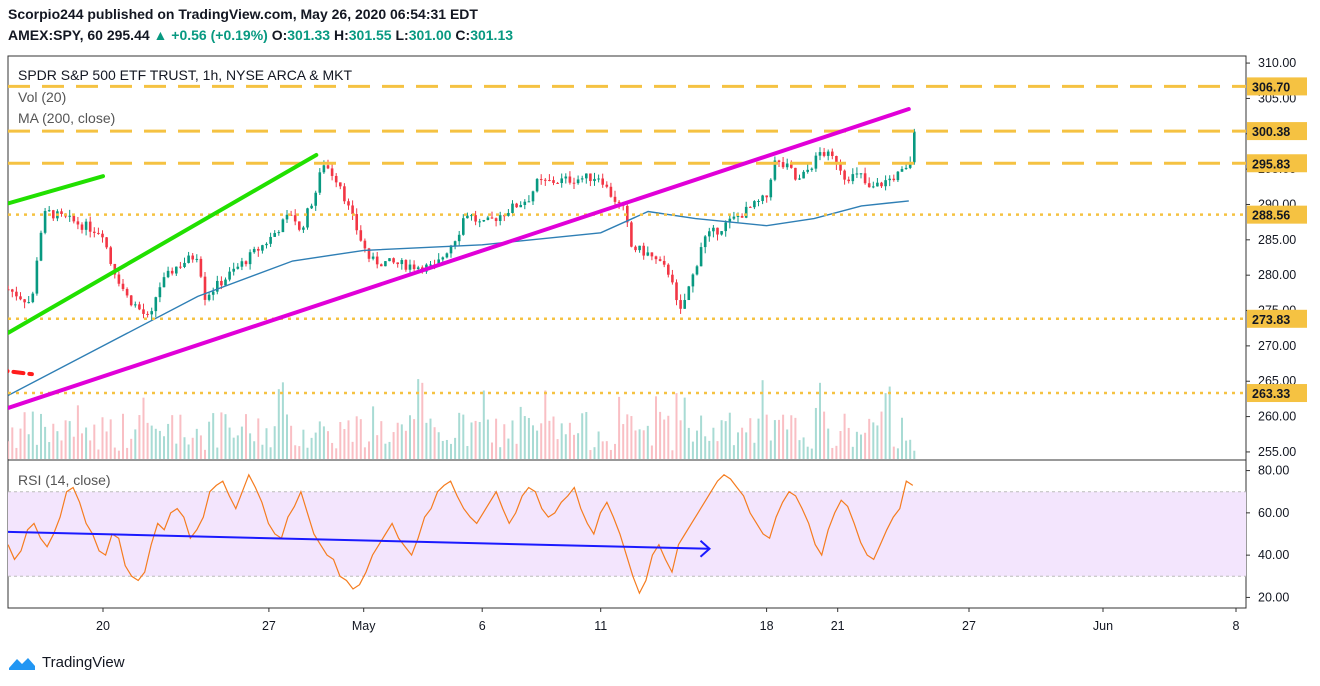 The height and width of the screenshot is (686, 1320). Describe the element at coordinates (1273, 555) in the screenshot. I see `rsi-tick-label: 40.00` at that location.